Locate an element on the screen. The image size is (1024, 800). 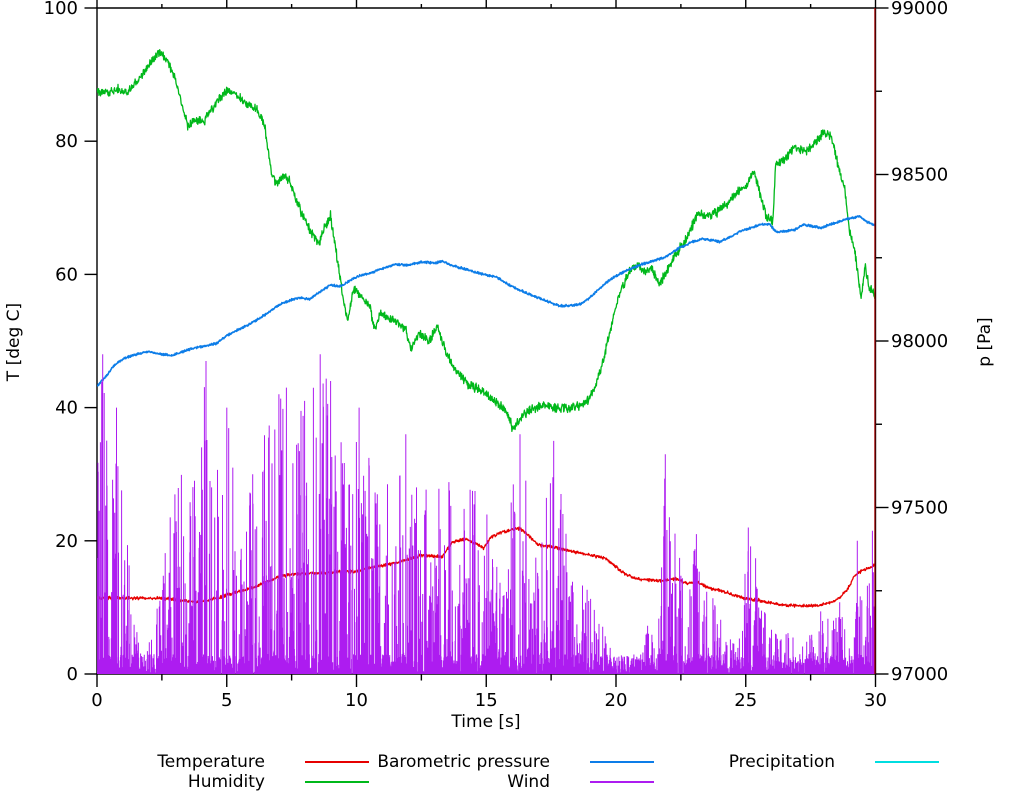
svg-text: 100 is located at coordinates (61, 9).